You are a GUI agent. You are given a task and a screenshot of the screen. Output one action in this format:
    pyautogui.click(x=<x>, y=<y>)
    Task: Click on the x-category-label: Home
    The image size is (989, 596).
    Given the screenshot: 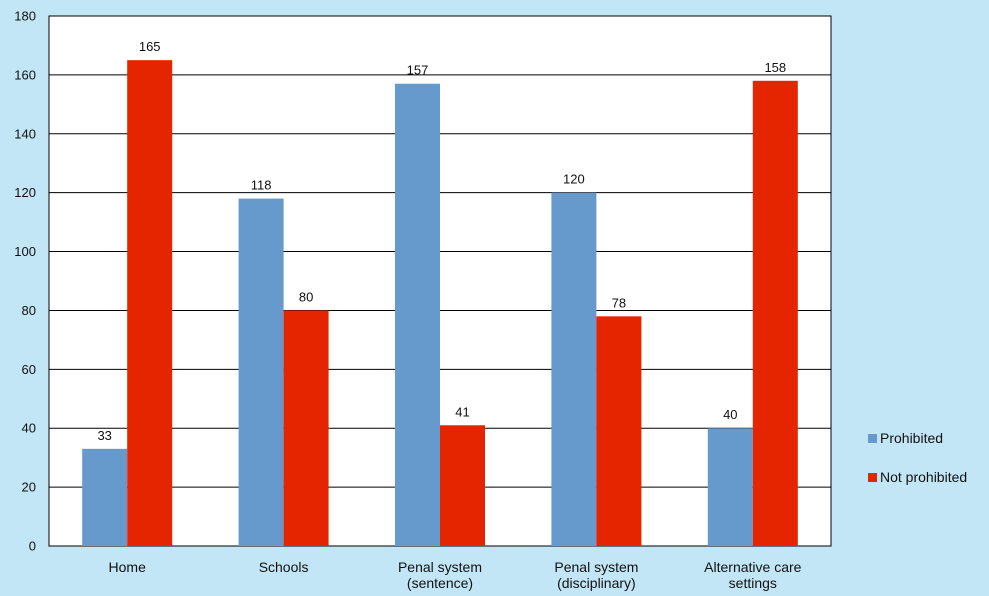 What is the action you would take?
    pyautogui.click(x=128, y=567)
    